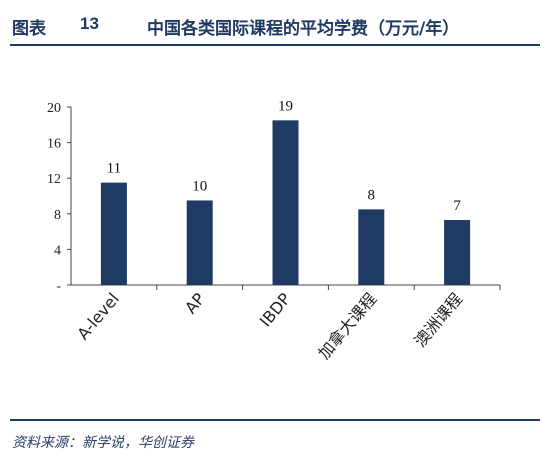  What do you see at coordinates (54, 179) in the screenshot?
I see `y-tick-label: 12` at bounding box center [54, 179].